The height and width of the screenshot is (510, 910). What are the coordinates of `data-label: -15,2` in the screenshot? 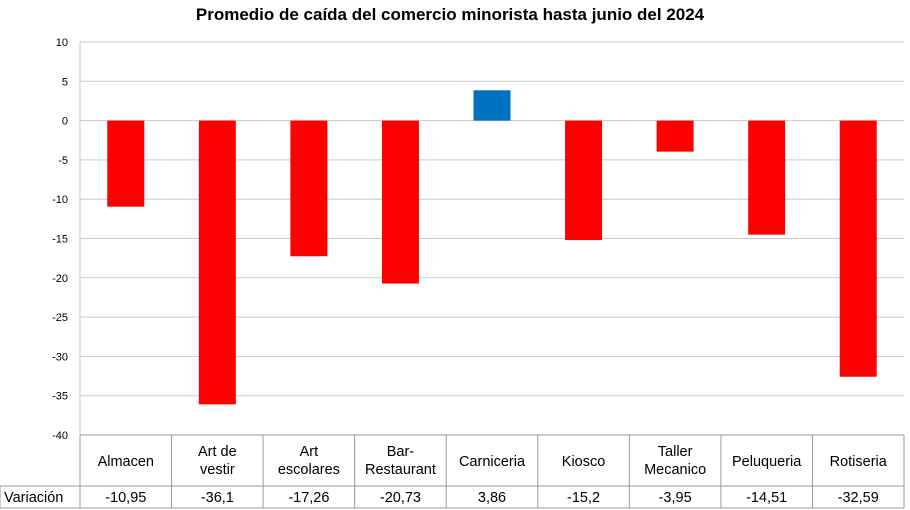 It's located at (583, 498).